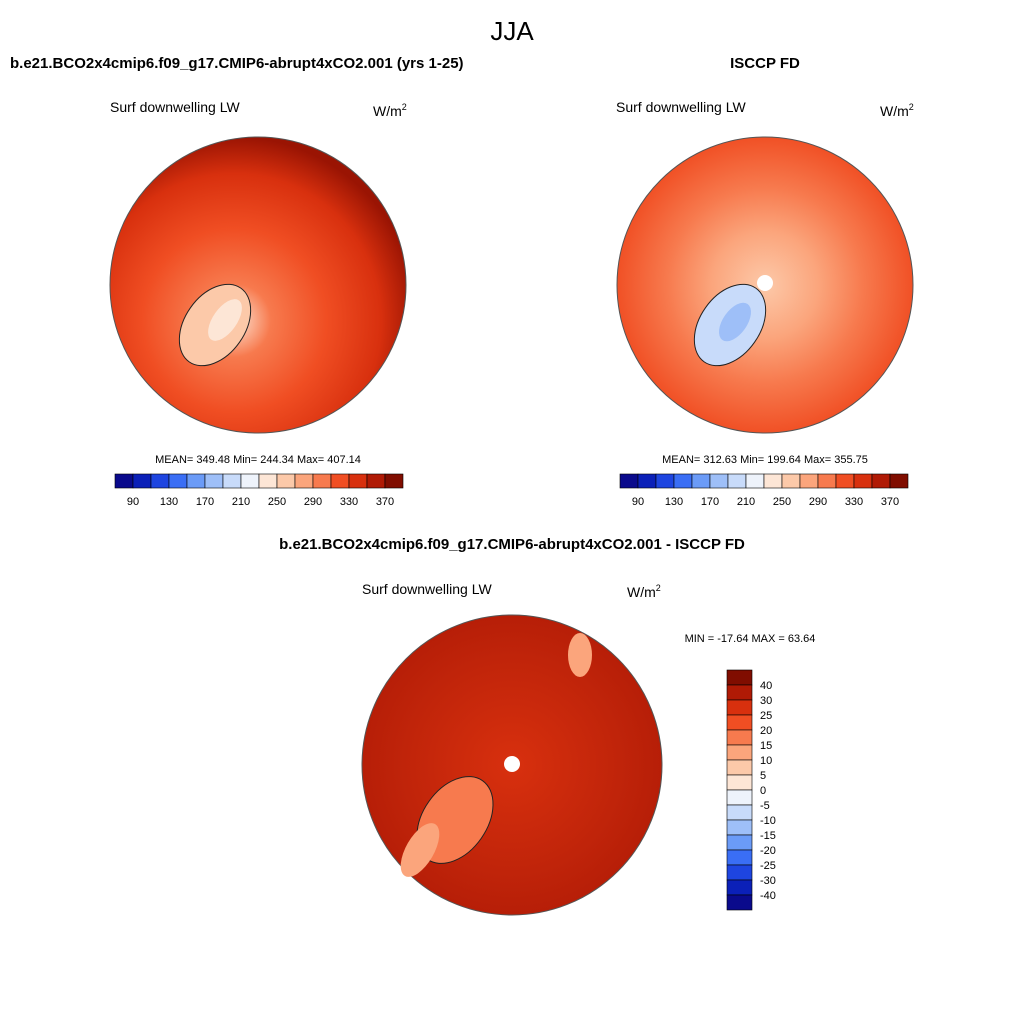 The image size is (1024, 1024). I want to click on figure-title: JJA, so click(512, 31).